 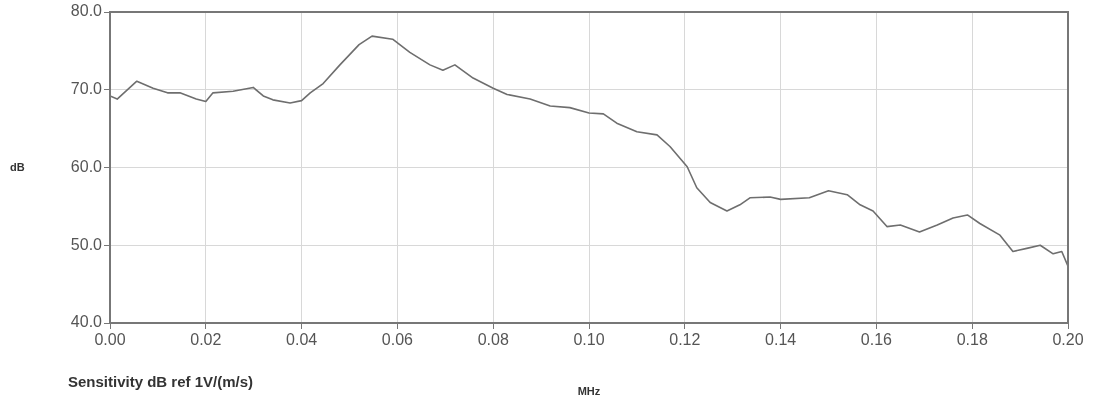 I want to click on x-tick-label: 0.00, so click(x=110, y=340).